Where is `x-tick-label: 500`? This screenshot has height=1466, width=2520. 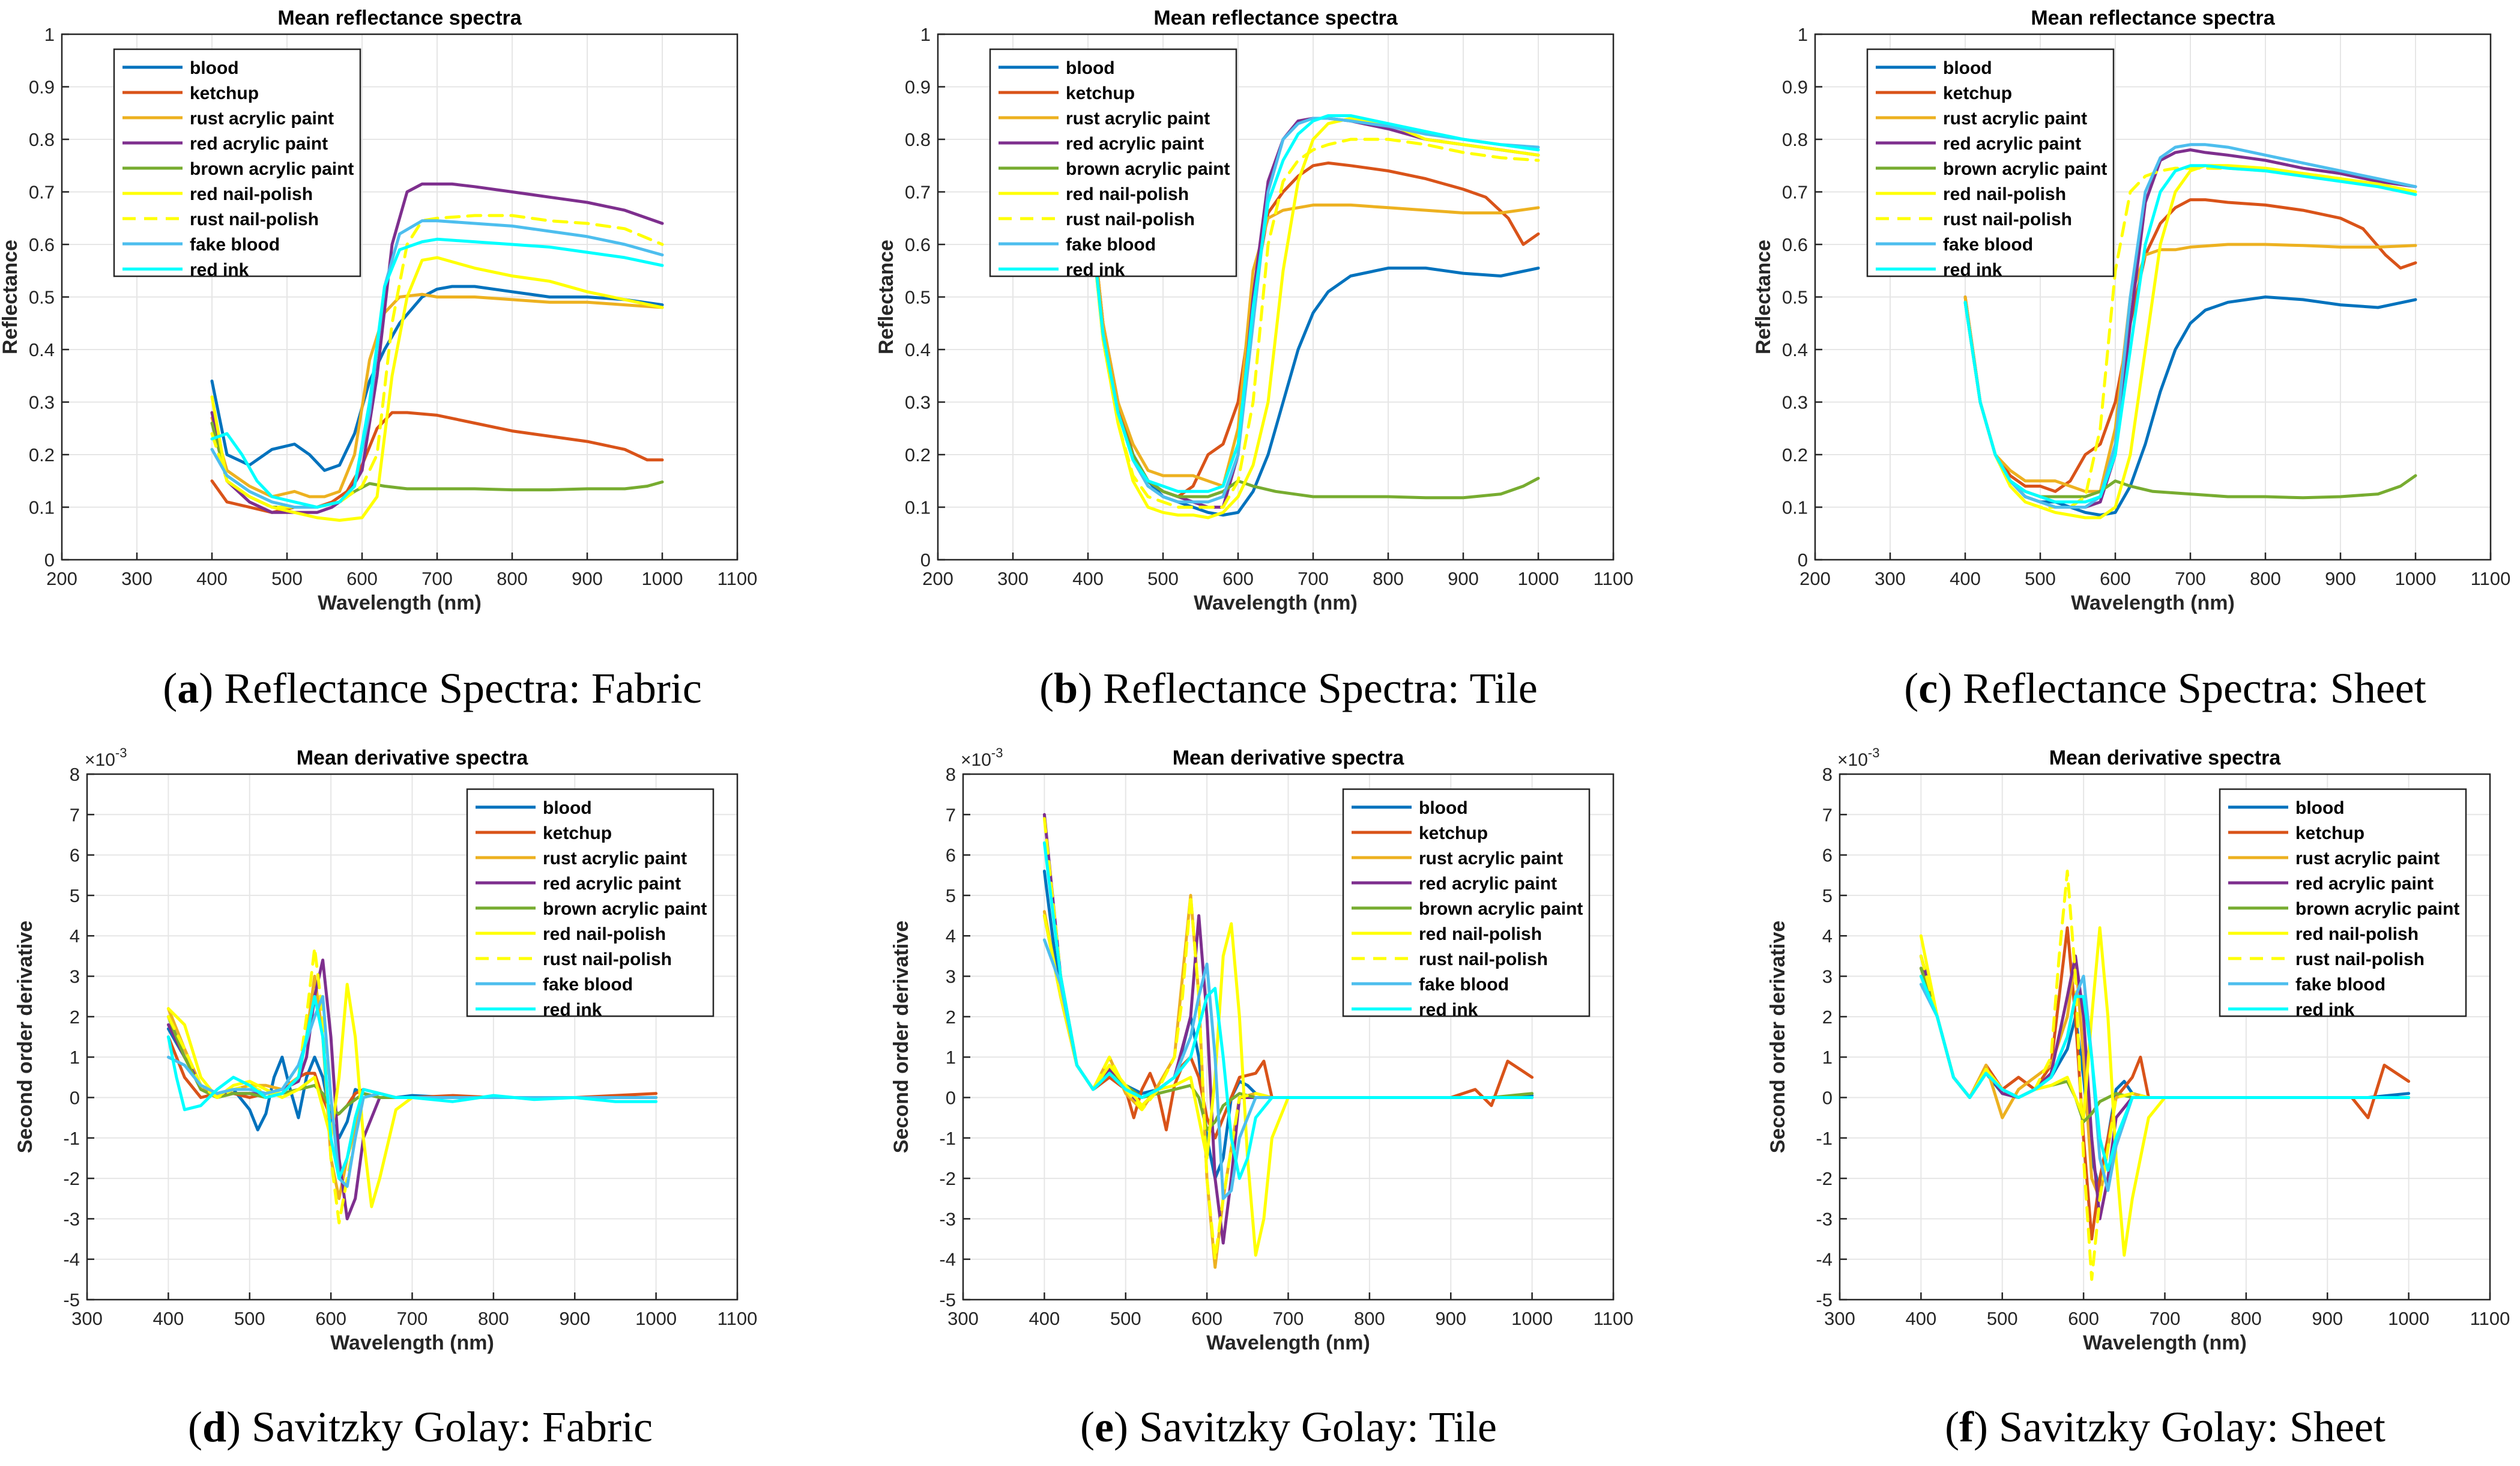 x-tick-label: 500 is located at coordinates (2040, 578).